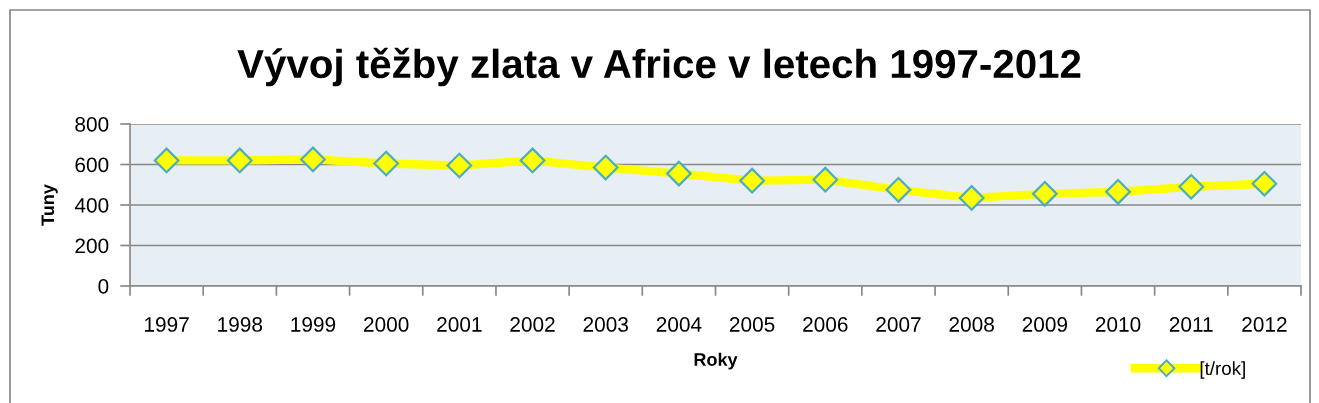 The height and width of the screenshot is (403, 1319). What do you see at coordinates (91, 205) in the screenshot?
I see `y-tick-label: 400` at bounding box center [91, 205].